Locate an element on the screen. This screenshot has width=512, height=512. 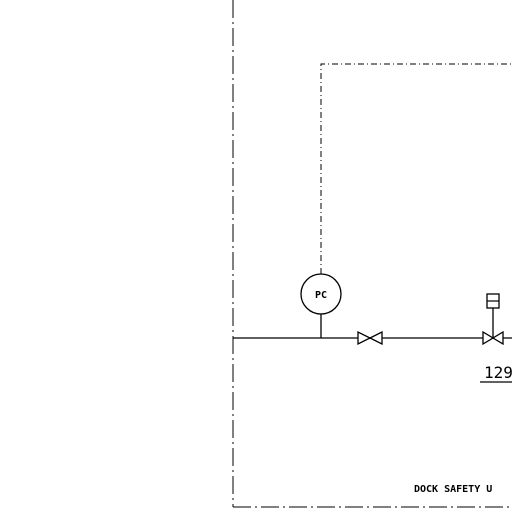
control-valve-body-left is located at coordinates (488, 338).